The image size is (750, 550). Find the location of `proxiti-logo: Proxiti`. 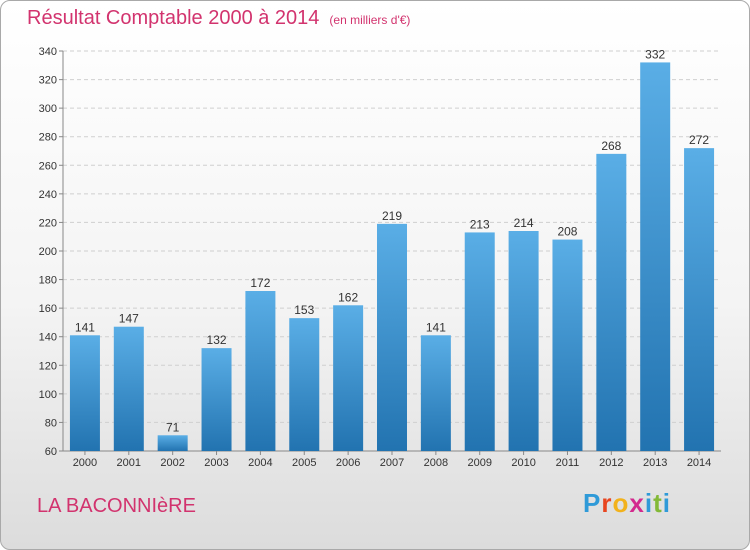

proxiti-logo: Proxiti is located at coordinates (627, 503).